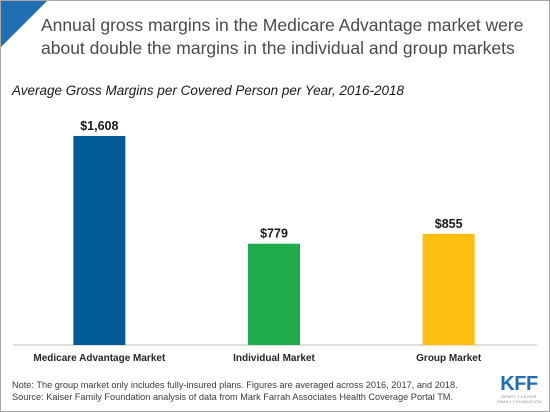  Describe the element at coordinates (99, 358) in the screenshot. I see `category-label-1: Medicare Advantage Market` at that location.